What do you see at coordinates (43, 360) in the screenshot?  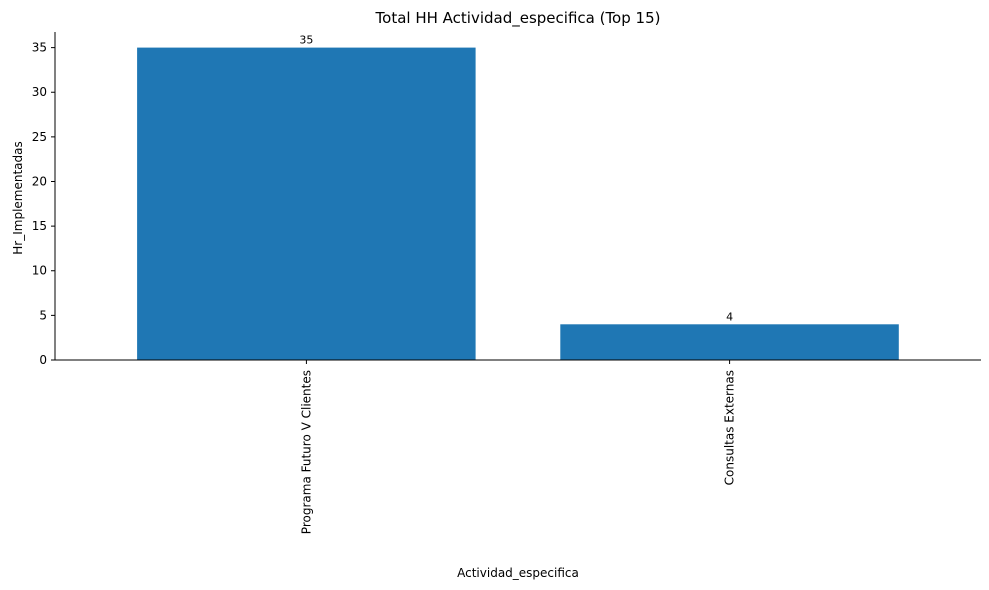 I see `y-tick-label-0: 0` at bounding box center [43, 360].